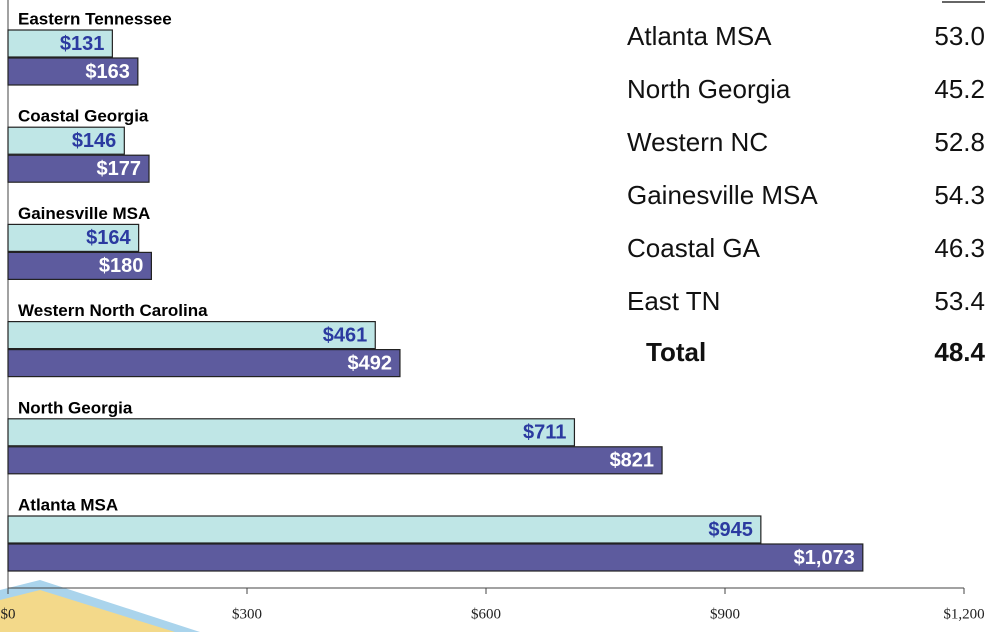 This screenshot has height=632, width=991. I want to click on table-label: East TN, so click(673, 301).